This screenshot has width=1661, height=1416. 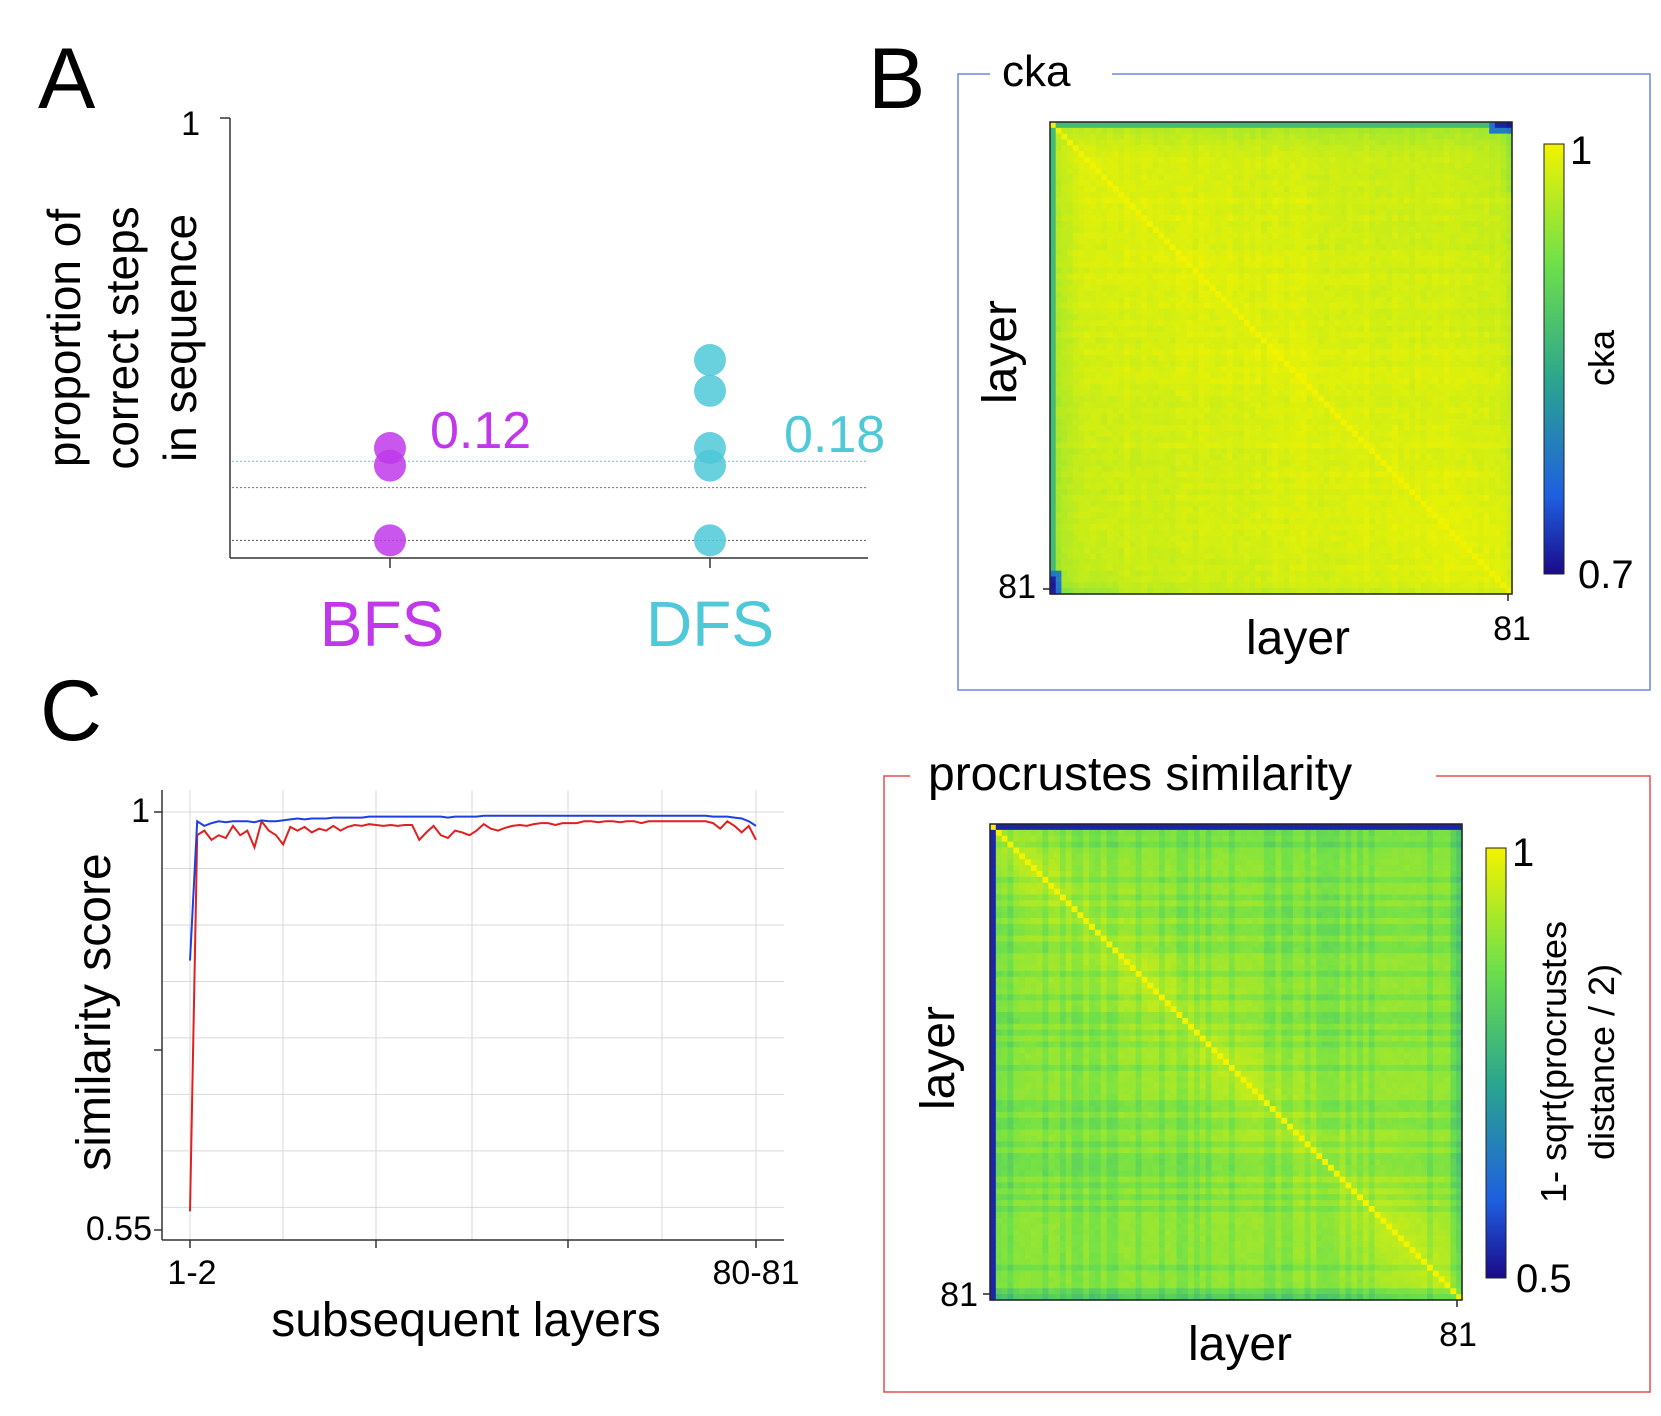 I want to click on a-xtick-dfs: DFS, so click(x=710, y=624).